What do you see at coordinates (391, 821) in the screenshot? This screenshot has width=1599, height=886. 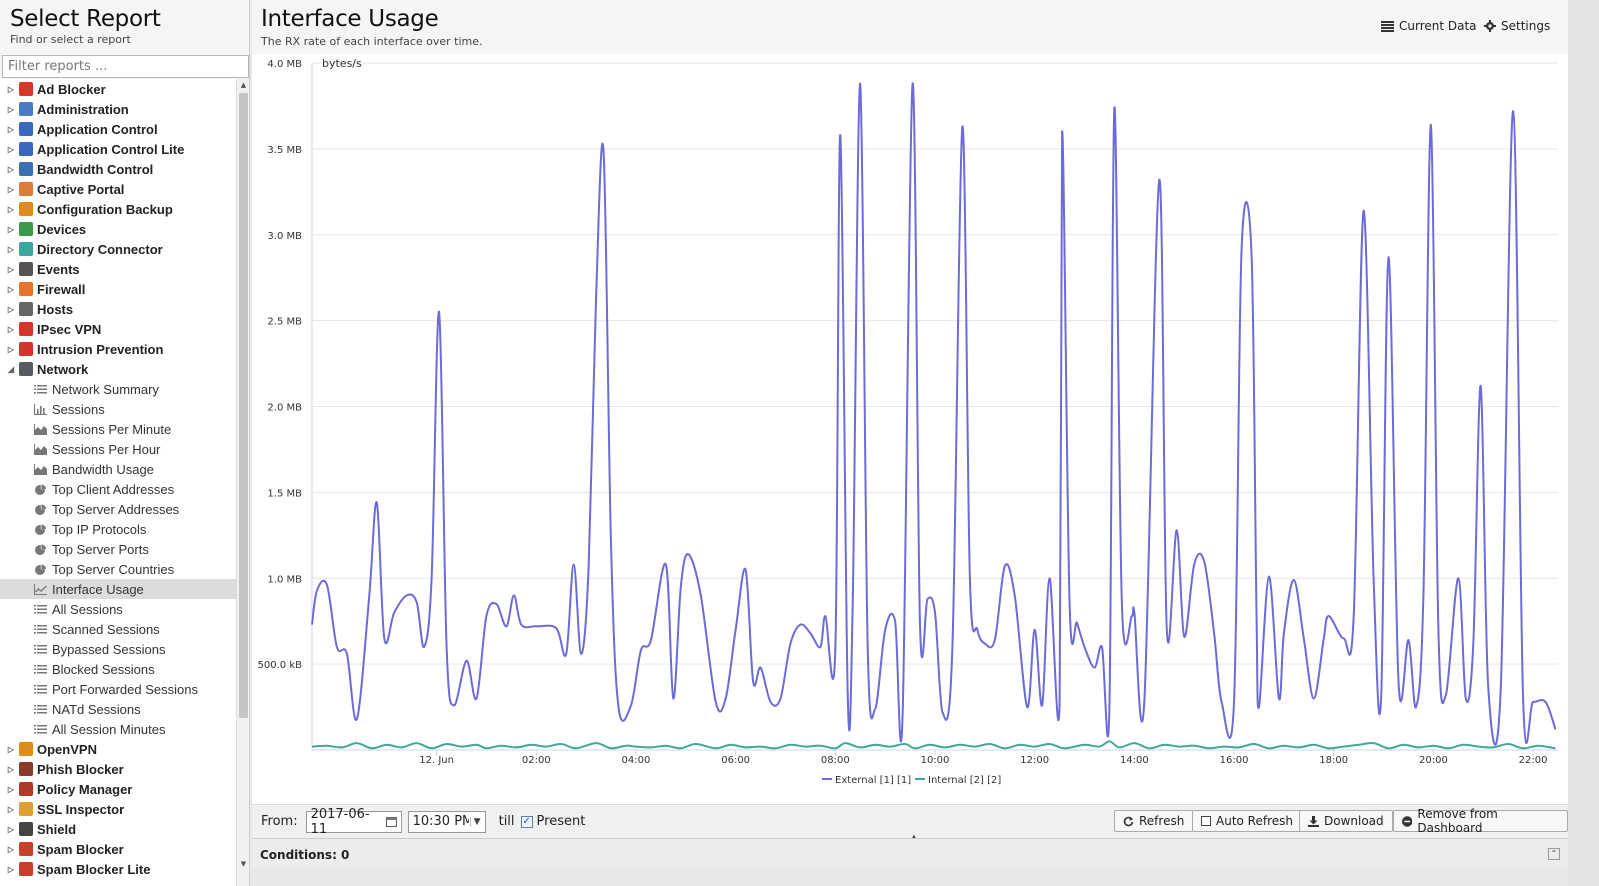 I see `calendar-icon` at bounding box center [391, 821].